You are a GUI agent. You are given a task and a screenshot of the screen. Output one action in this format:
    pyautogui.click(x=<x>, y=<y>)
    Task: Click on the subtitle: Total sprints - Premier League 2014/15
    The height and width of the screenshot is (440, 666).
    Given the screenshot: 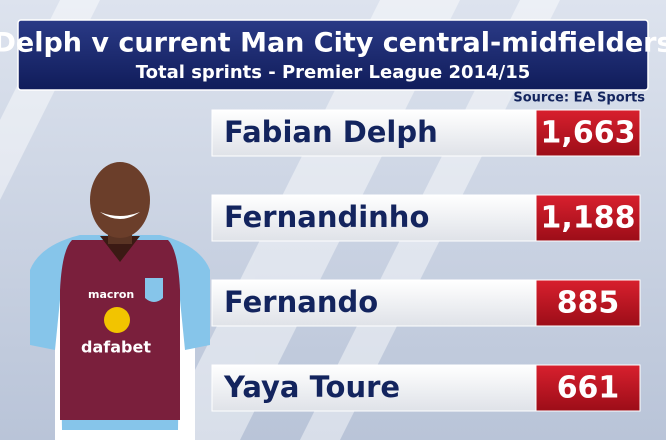 What is the action you would take?
    pyautogui.click(x=333, y=72)
    